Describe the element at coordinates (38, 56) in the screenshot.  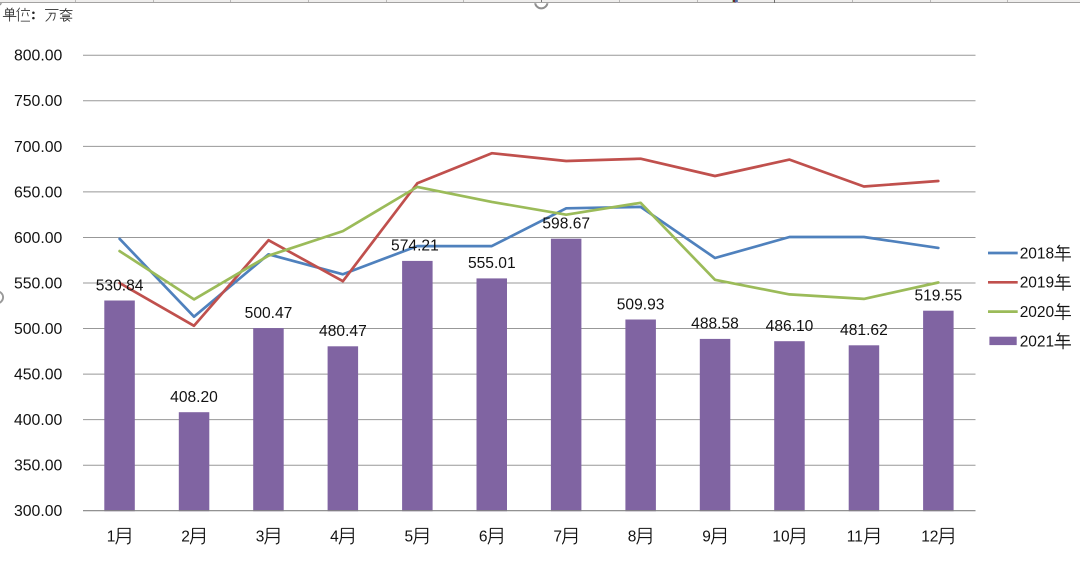
I see `svg-text: 800.00` at that location.